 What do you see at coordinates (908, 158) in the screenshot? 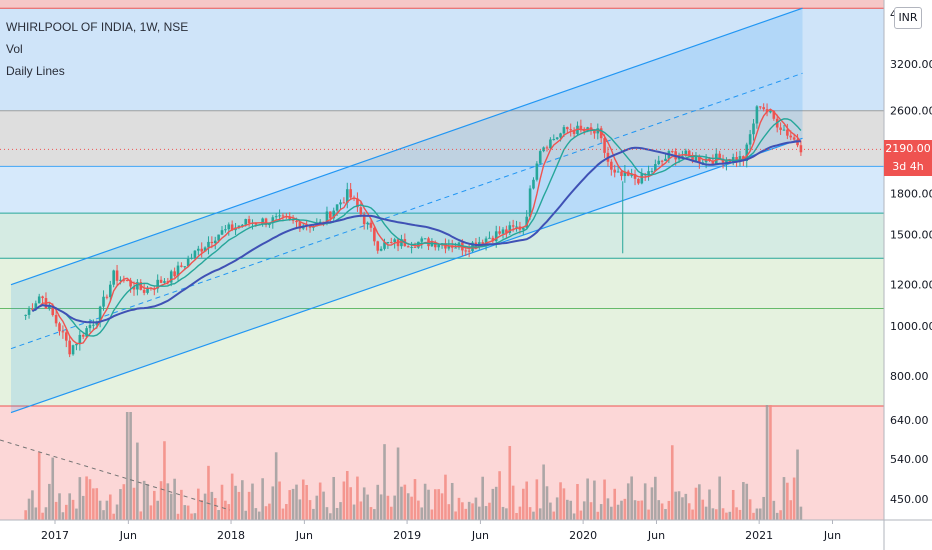
I see `last-price-tag: 2190.00 3d 4h` at bounding box center [908, 158].